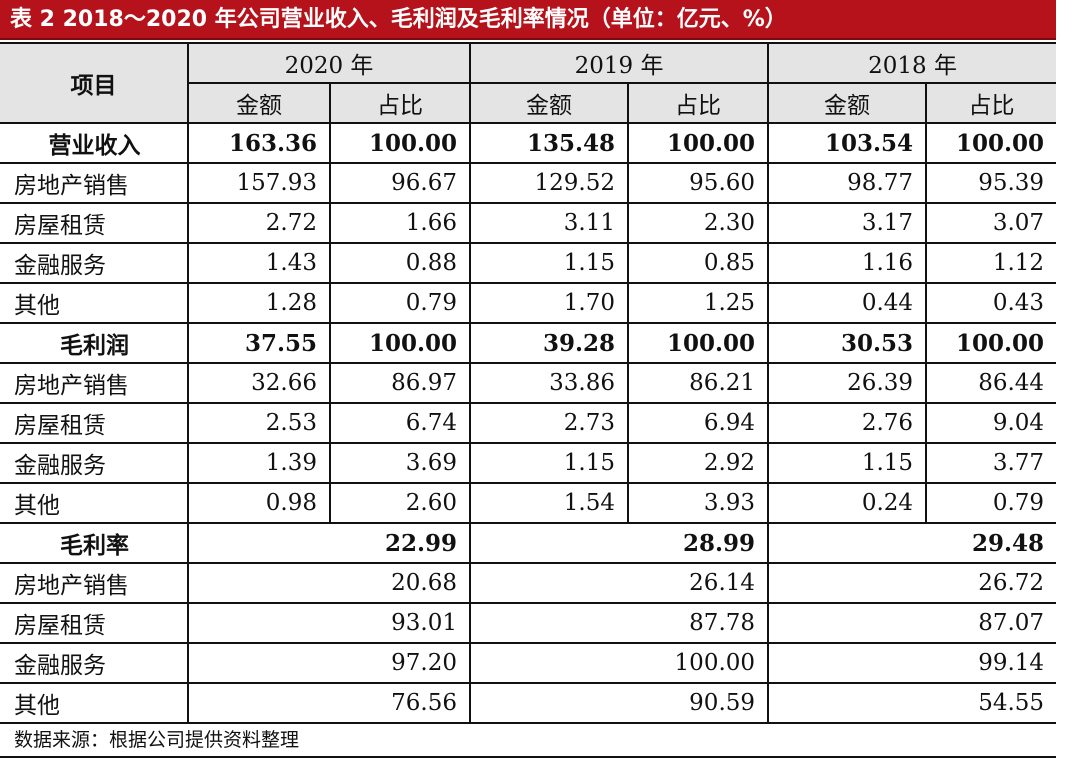 The width and height of the screenshot is (1078, 761). Describe the element at coordinates (698, 383) in the screenshot. I see `cell-share: 86.21` at that location.